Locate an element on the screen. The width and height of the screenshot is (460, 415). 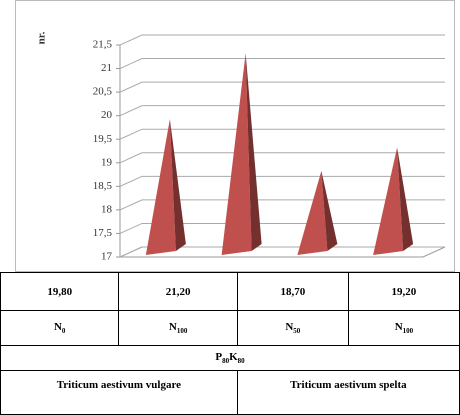
value-cell: 18,70 is located at coordinates (292, 291).